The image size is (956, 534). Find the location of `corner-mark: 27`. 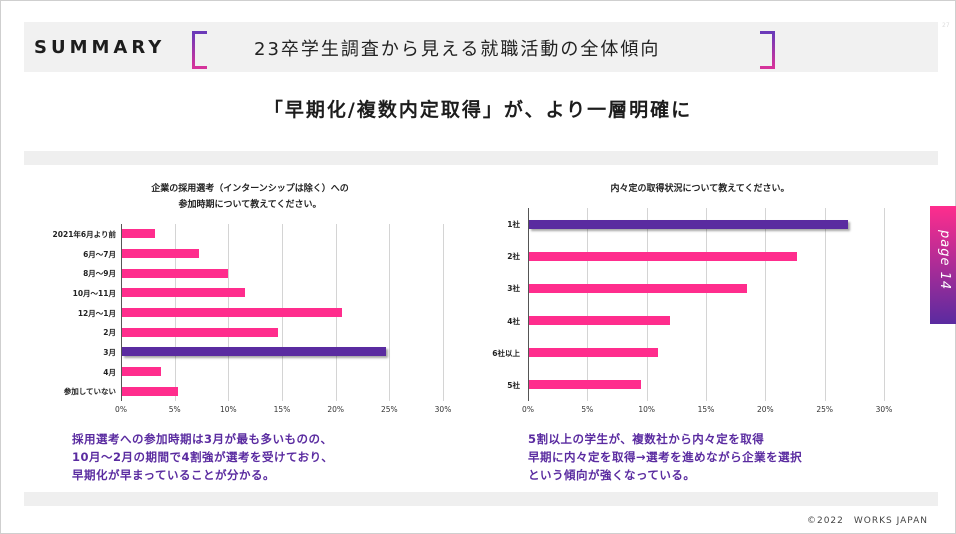

corner-mark: 27 is located at coordinates (946, 25).